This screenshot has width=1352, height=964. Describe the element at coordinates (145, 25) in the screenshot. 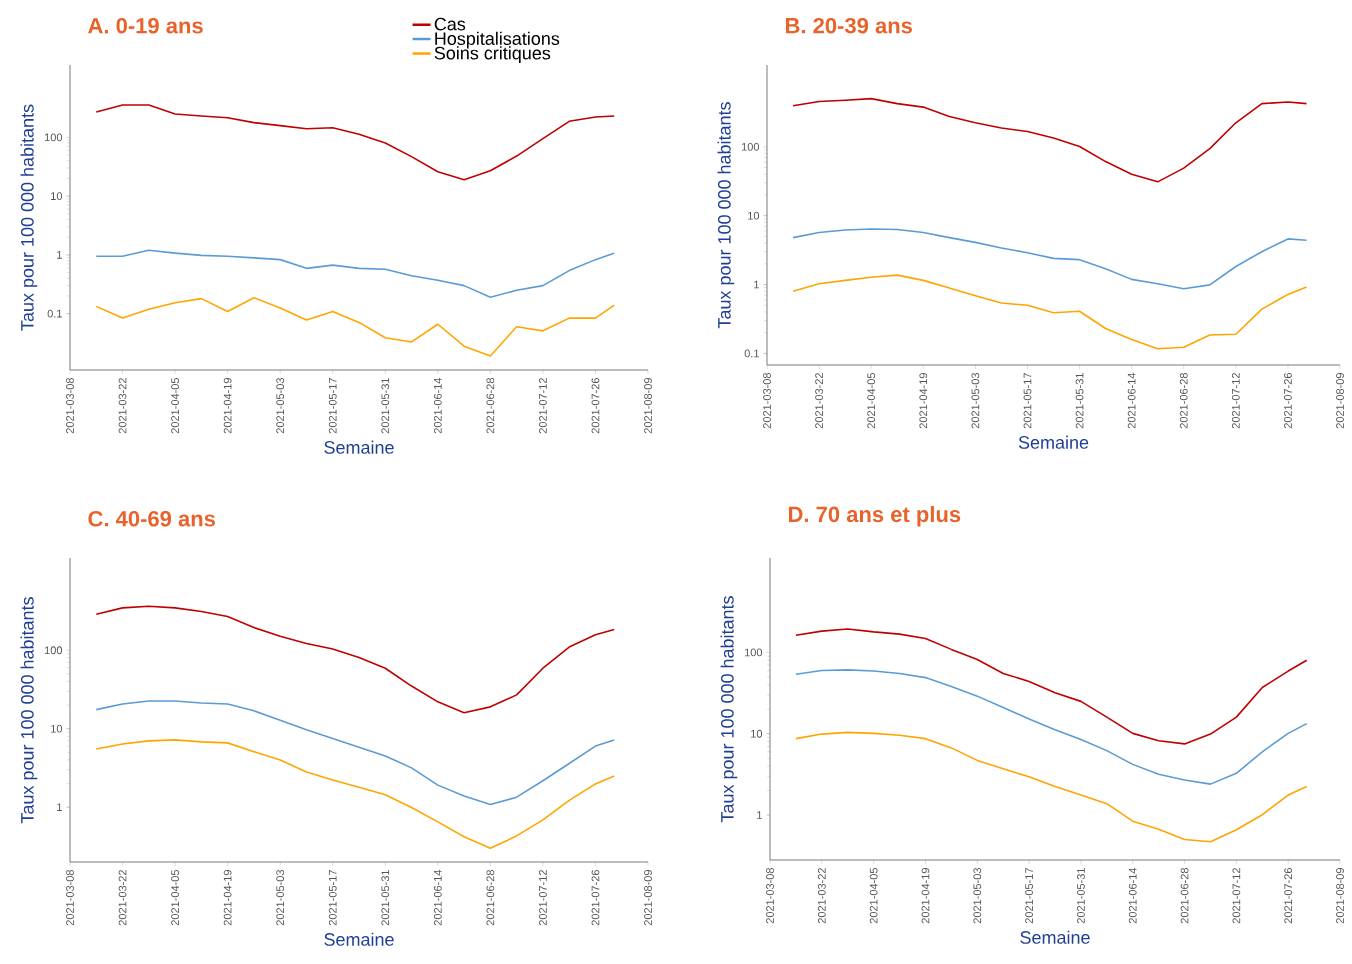

I see `chart-title: A. 0-19 ans` at that location.